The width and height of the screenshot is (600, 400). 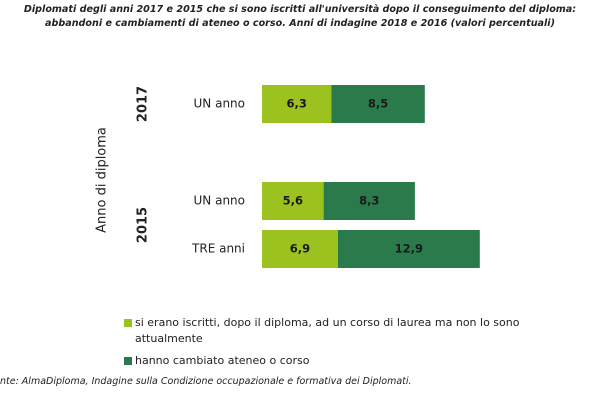 I want to click on group-label: 2015, so click(x=143, y=225).